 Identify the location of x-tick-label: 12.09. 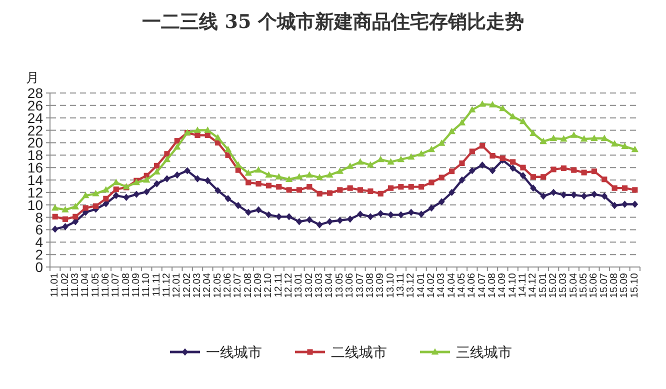
(258, 285).